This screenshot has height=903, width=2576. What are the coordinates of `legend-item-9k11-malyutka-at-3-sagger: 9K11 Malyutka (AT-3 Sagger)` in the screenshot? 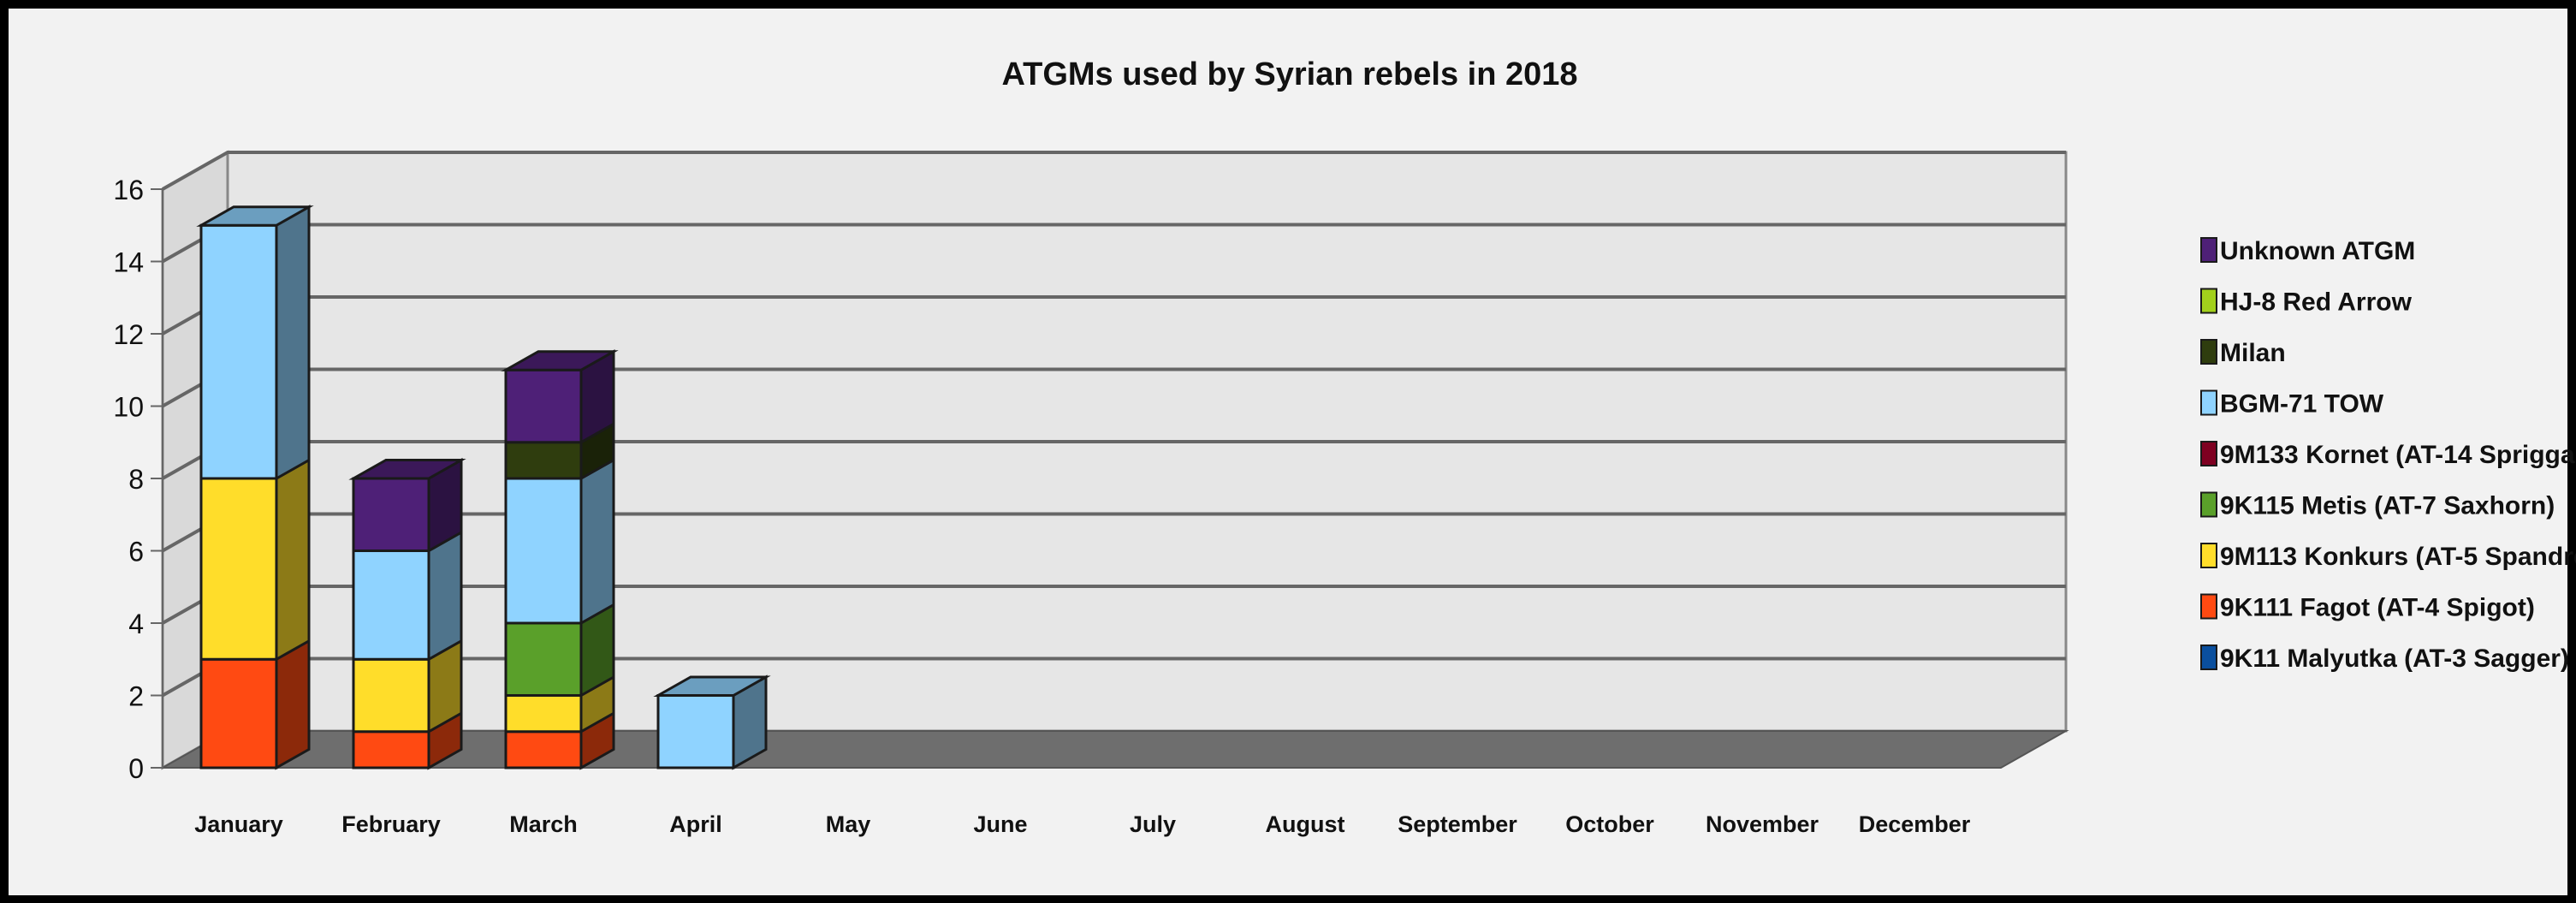 It's located at (2384, 659).